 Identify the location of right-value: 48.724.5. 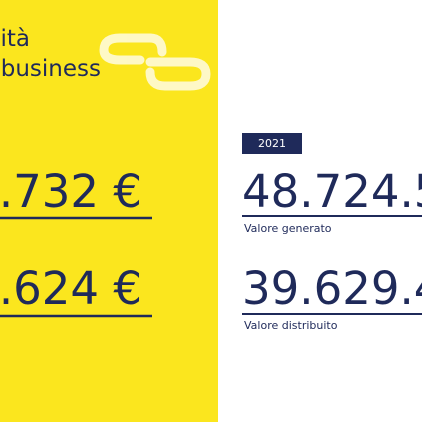
(332, 191).